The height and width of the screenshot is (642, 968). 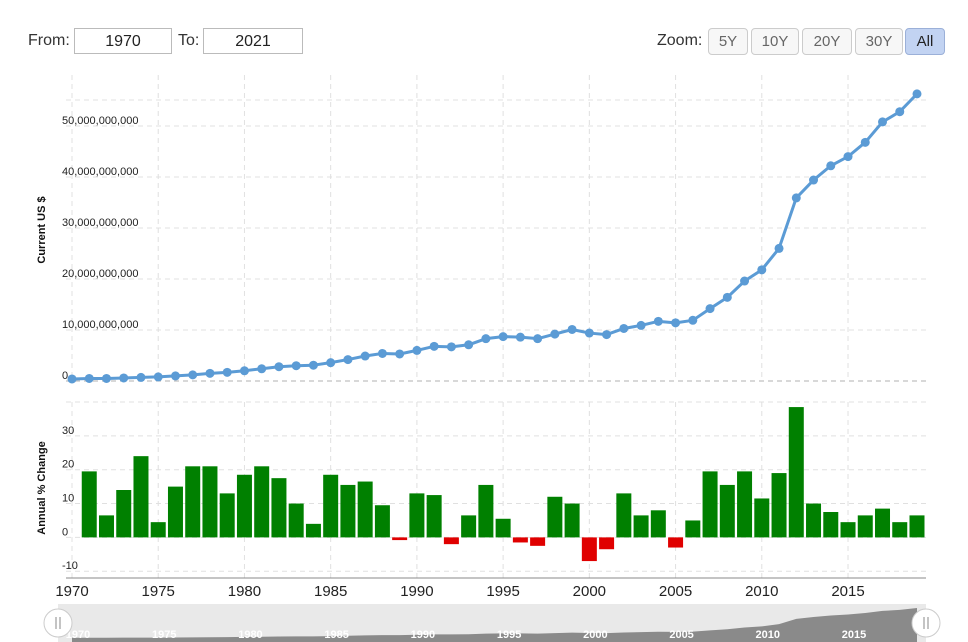 What do you see at coordinates (680, 40) in the screenshot?
I see `zoom-label: Zoom:` at bounding box center [680, 40].